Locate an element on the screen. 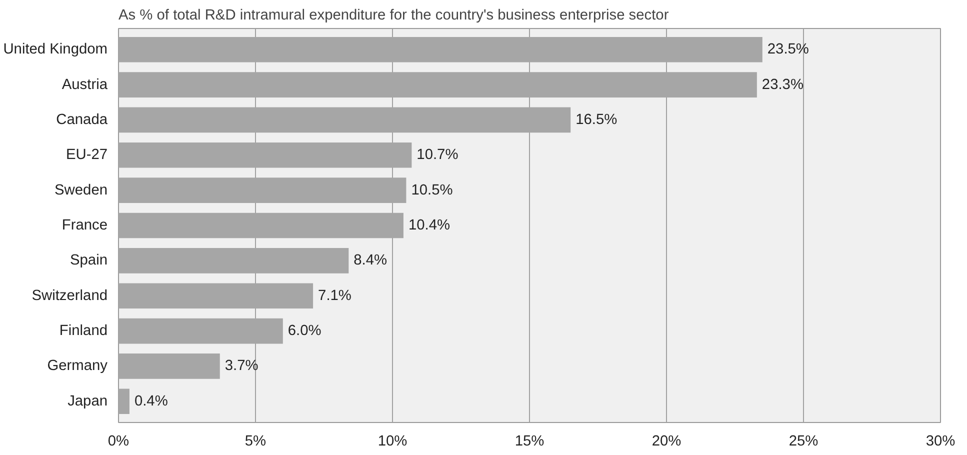 The height and width of the screenshot is (455, 967). x-tick-label: 5% is located at coordinates (255, 442).